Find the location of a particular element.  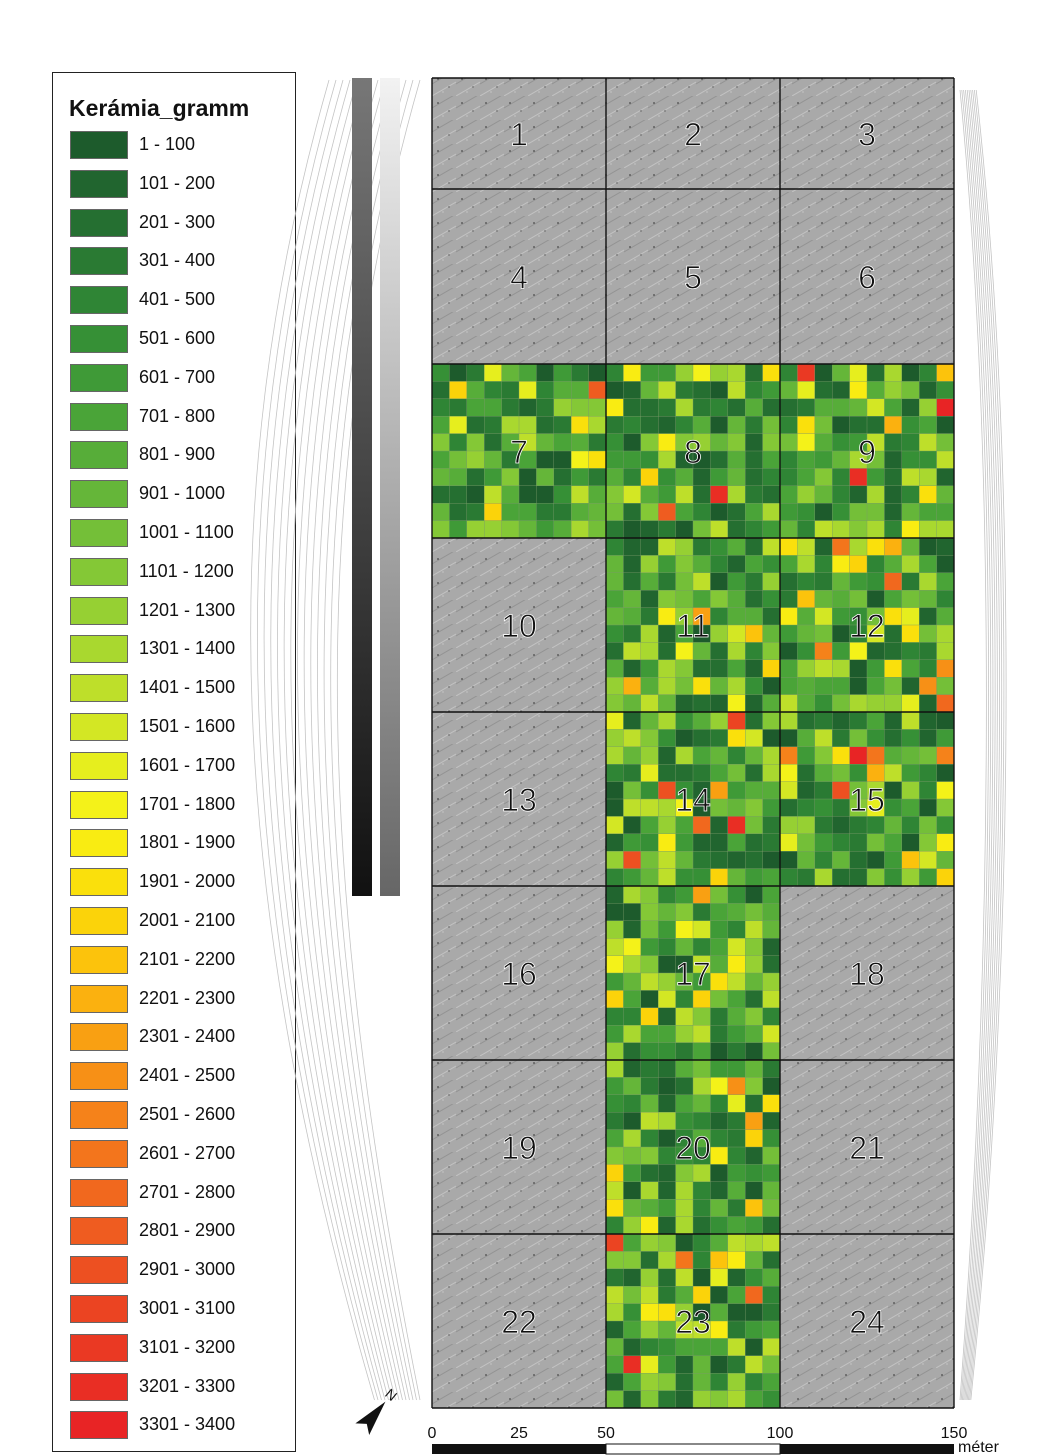

cell-number: 4 is located at coordinates (519, 278).